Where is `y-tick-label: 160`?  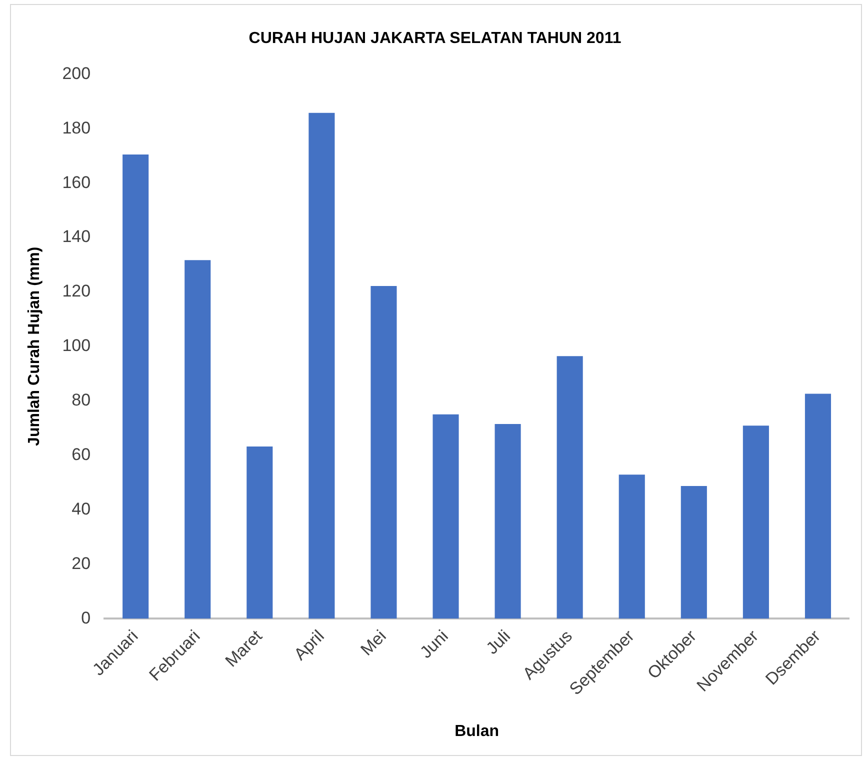 y-tick-label: 160 is located at coordinates (76, 182).